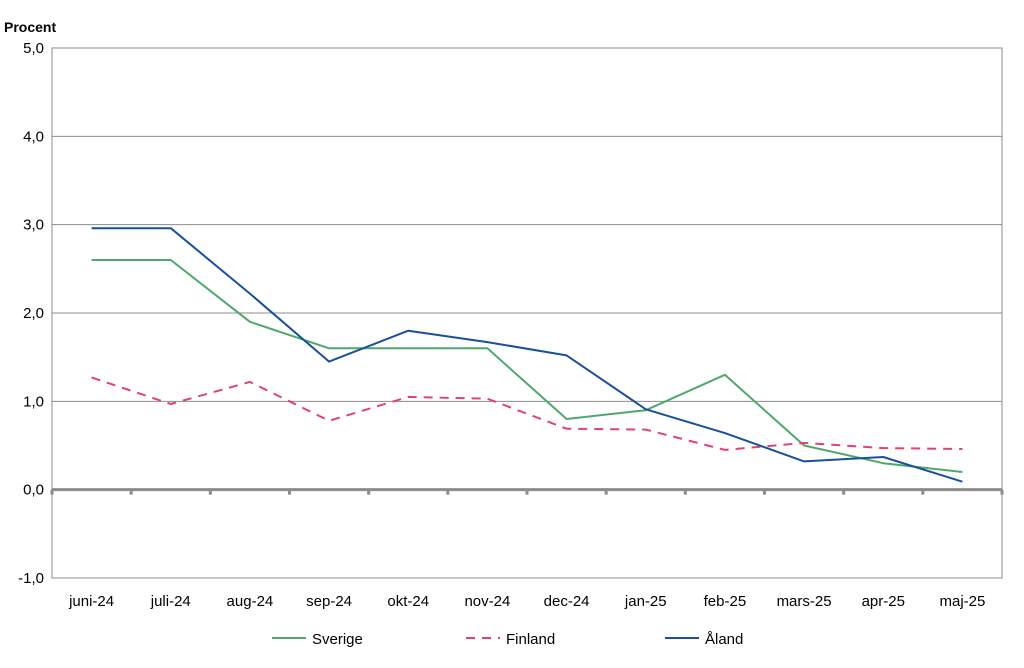 The image size is (1024, 668). Describe the element at coordinates (408, 601) in the screenshot. I see `x-tick-label: okt-24` at that location.